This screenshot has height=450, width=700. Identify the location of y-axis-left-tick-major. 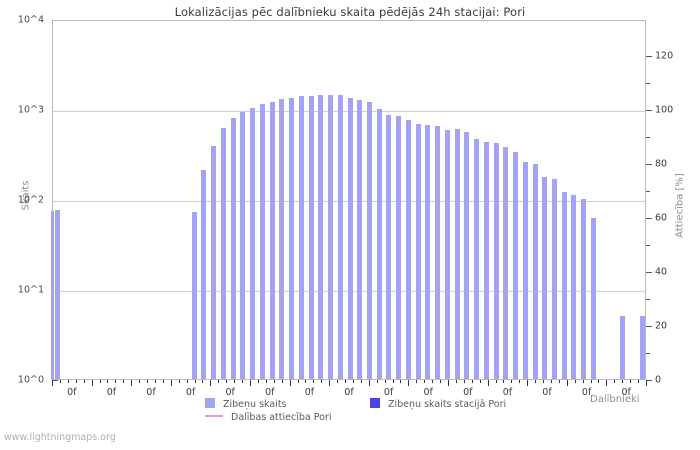
(55, 380).